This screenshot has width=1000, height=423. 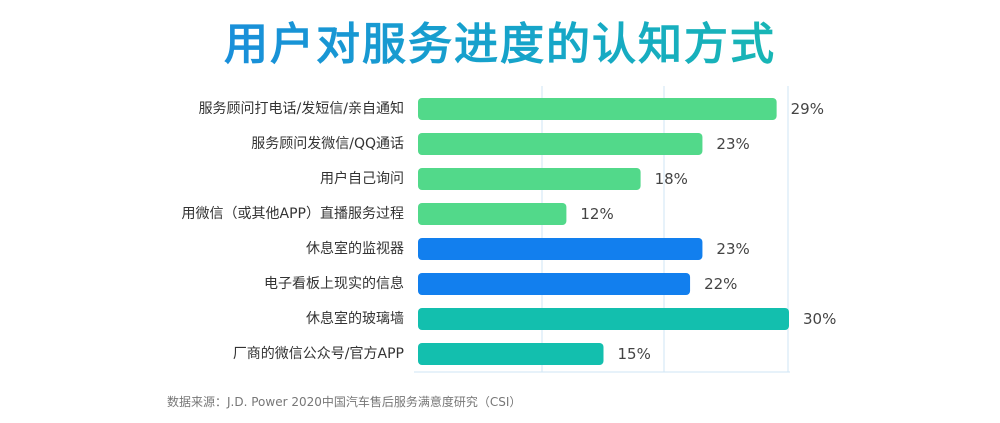 What do you see at coordinates (301, 108) in the screenshot?
I see `category-label-1: 服务顾问打电话/发短信/亲自通知` at bounding box center [301, 108].